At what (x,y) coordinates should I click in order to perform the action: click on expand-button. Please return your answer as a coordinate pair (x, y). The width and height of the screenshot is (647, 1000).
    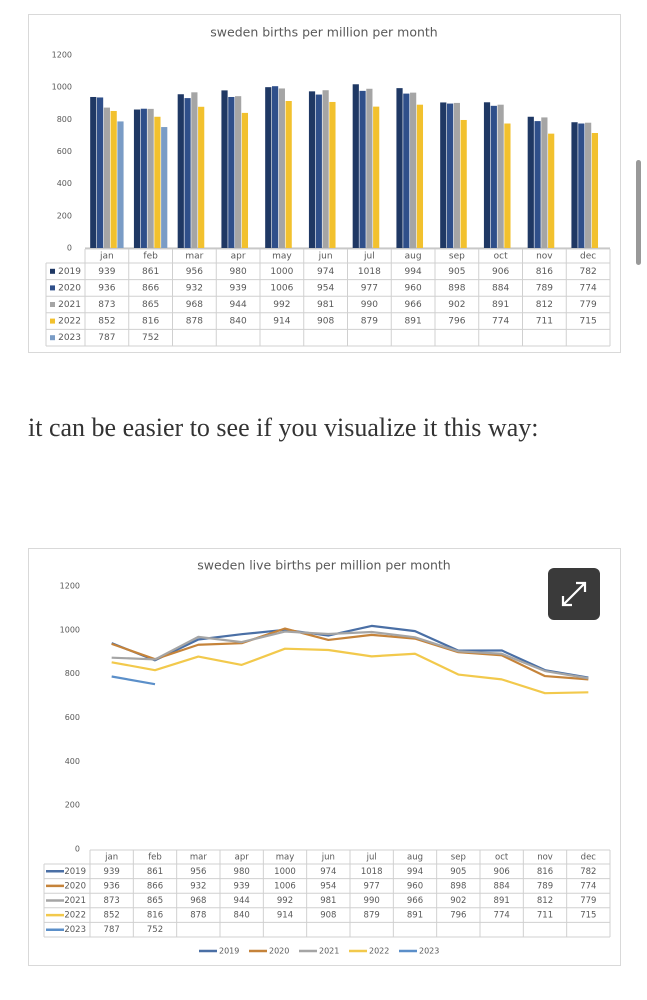
    Looking at the image, I should click on (574, 594).